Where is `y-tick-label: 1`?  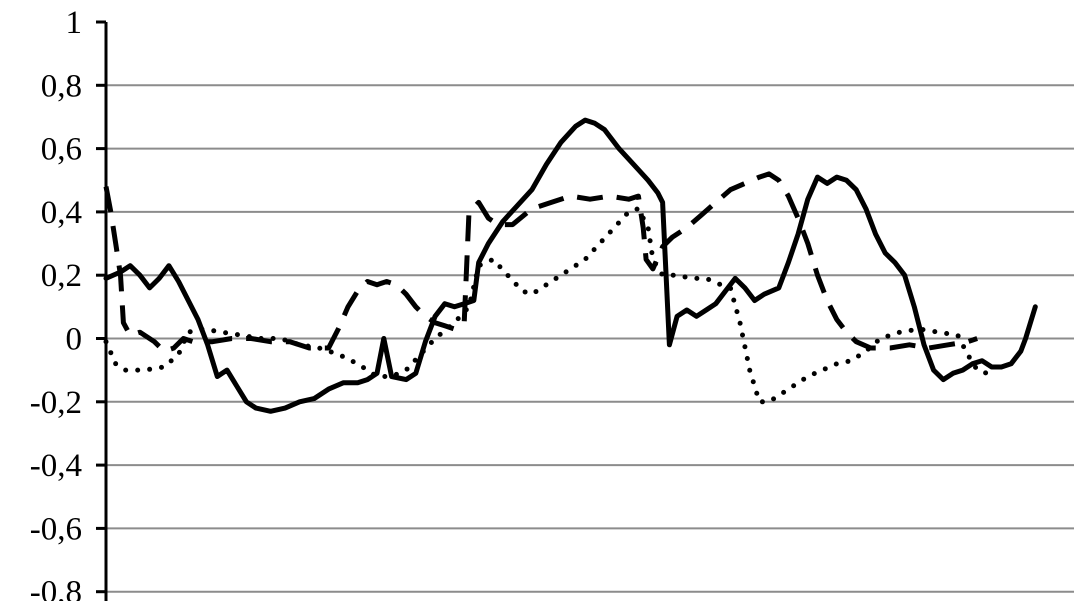
y-tick-label: 1 is located at coordinates (74, 23).